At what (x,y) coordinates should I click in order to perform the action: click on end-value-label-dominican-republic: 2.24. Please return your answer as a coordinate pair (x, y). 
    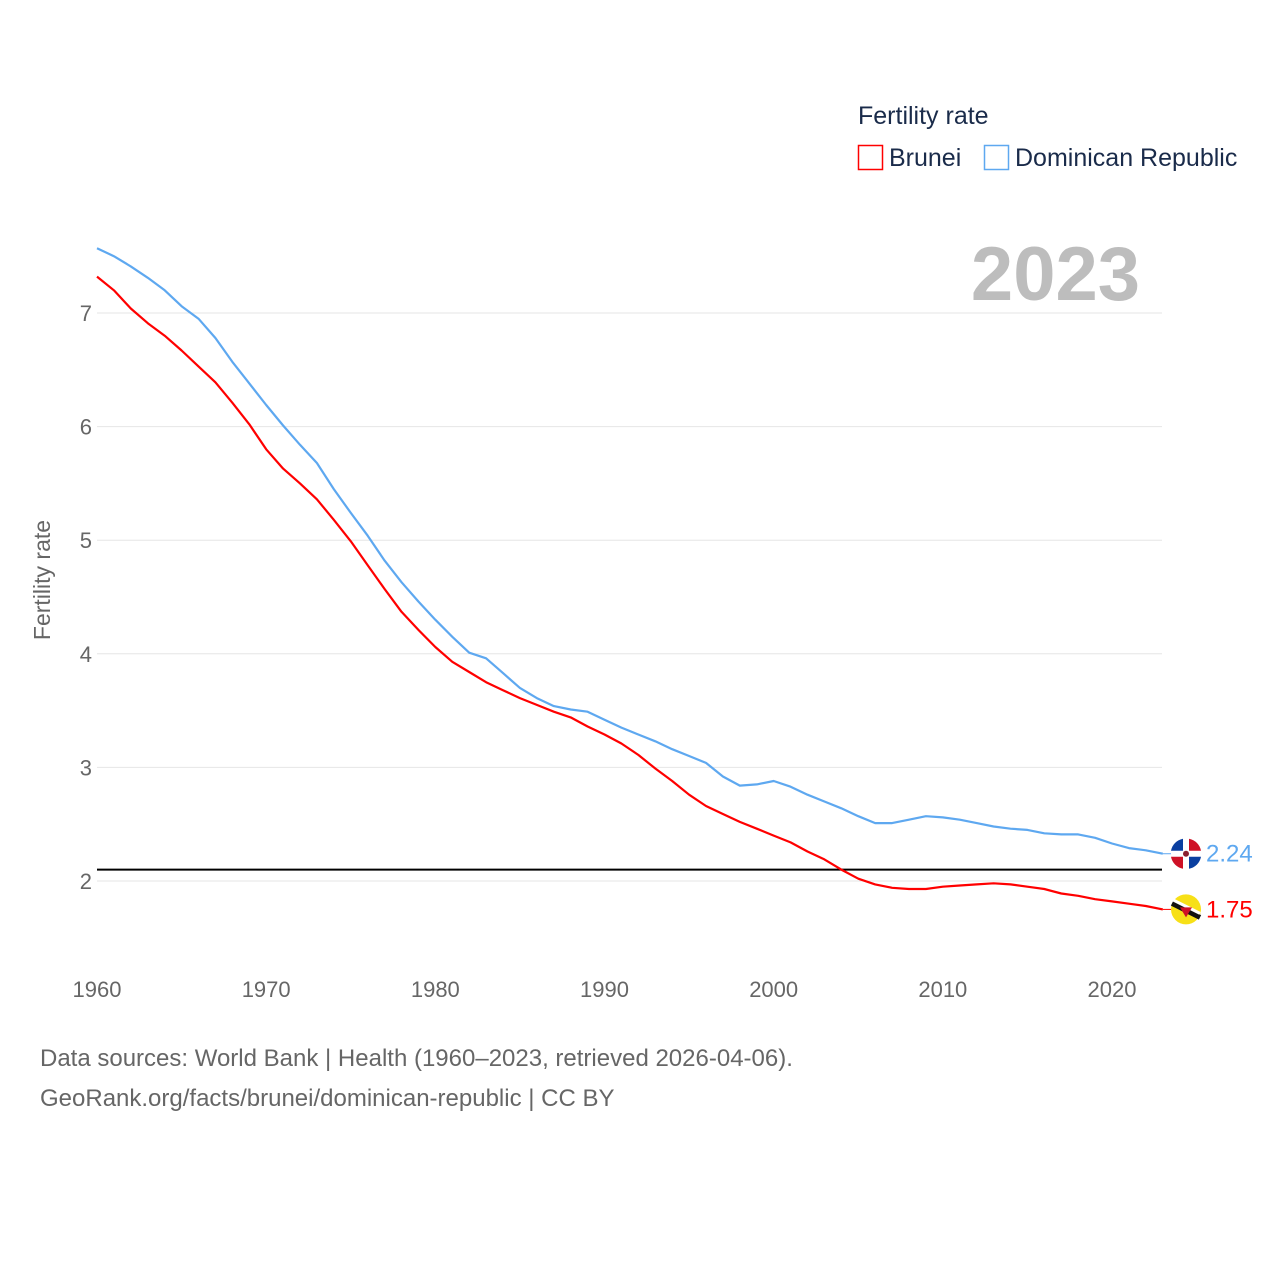
    Looking at the image, I should click on (1229, 854).